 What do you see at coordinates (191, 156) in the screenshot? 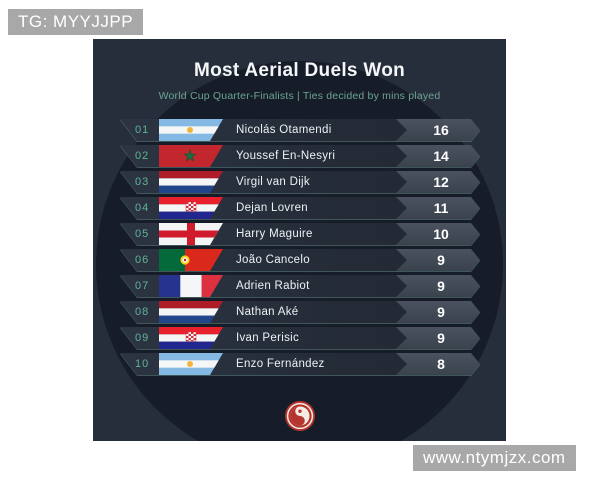
I see `flag-icon-morocco` at bounding box center [191, 156].